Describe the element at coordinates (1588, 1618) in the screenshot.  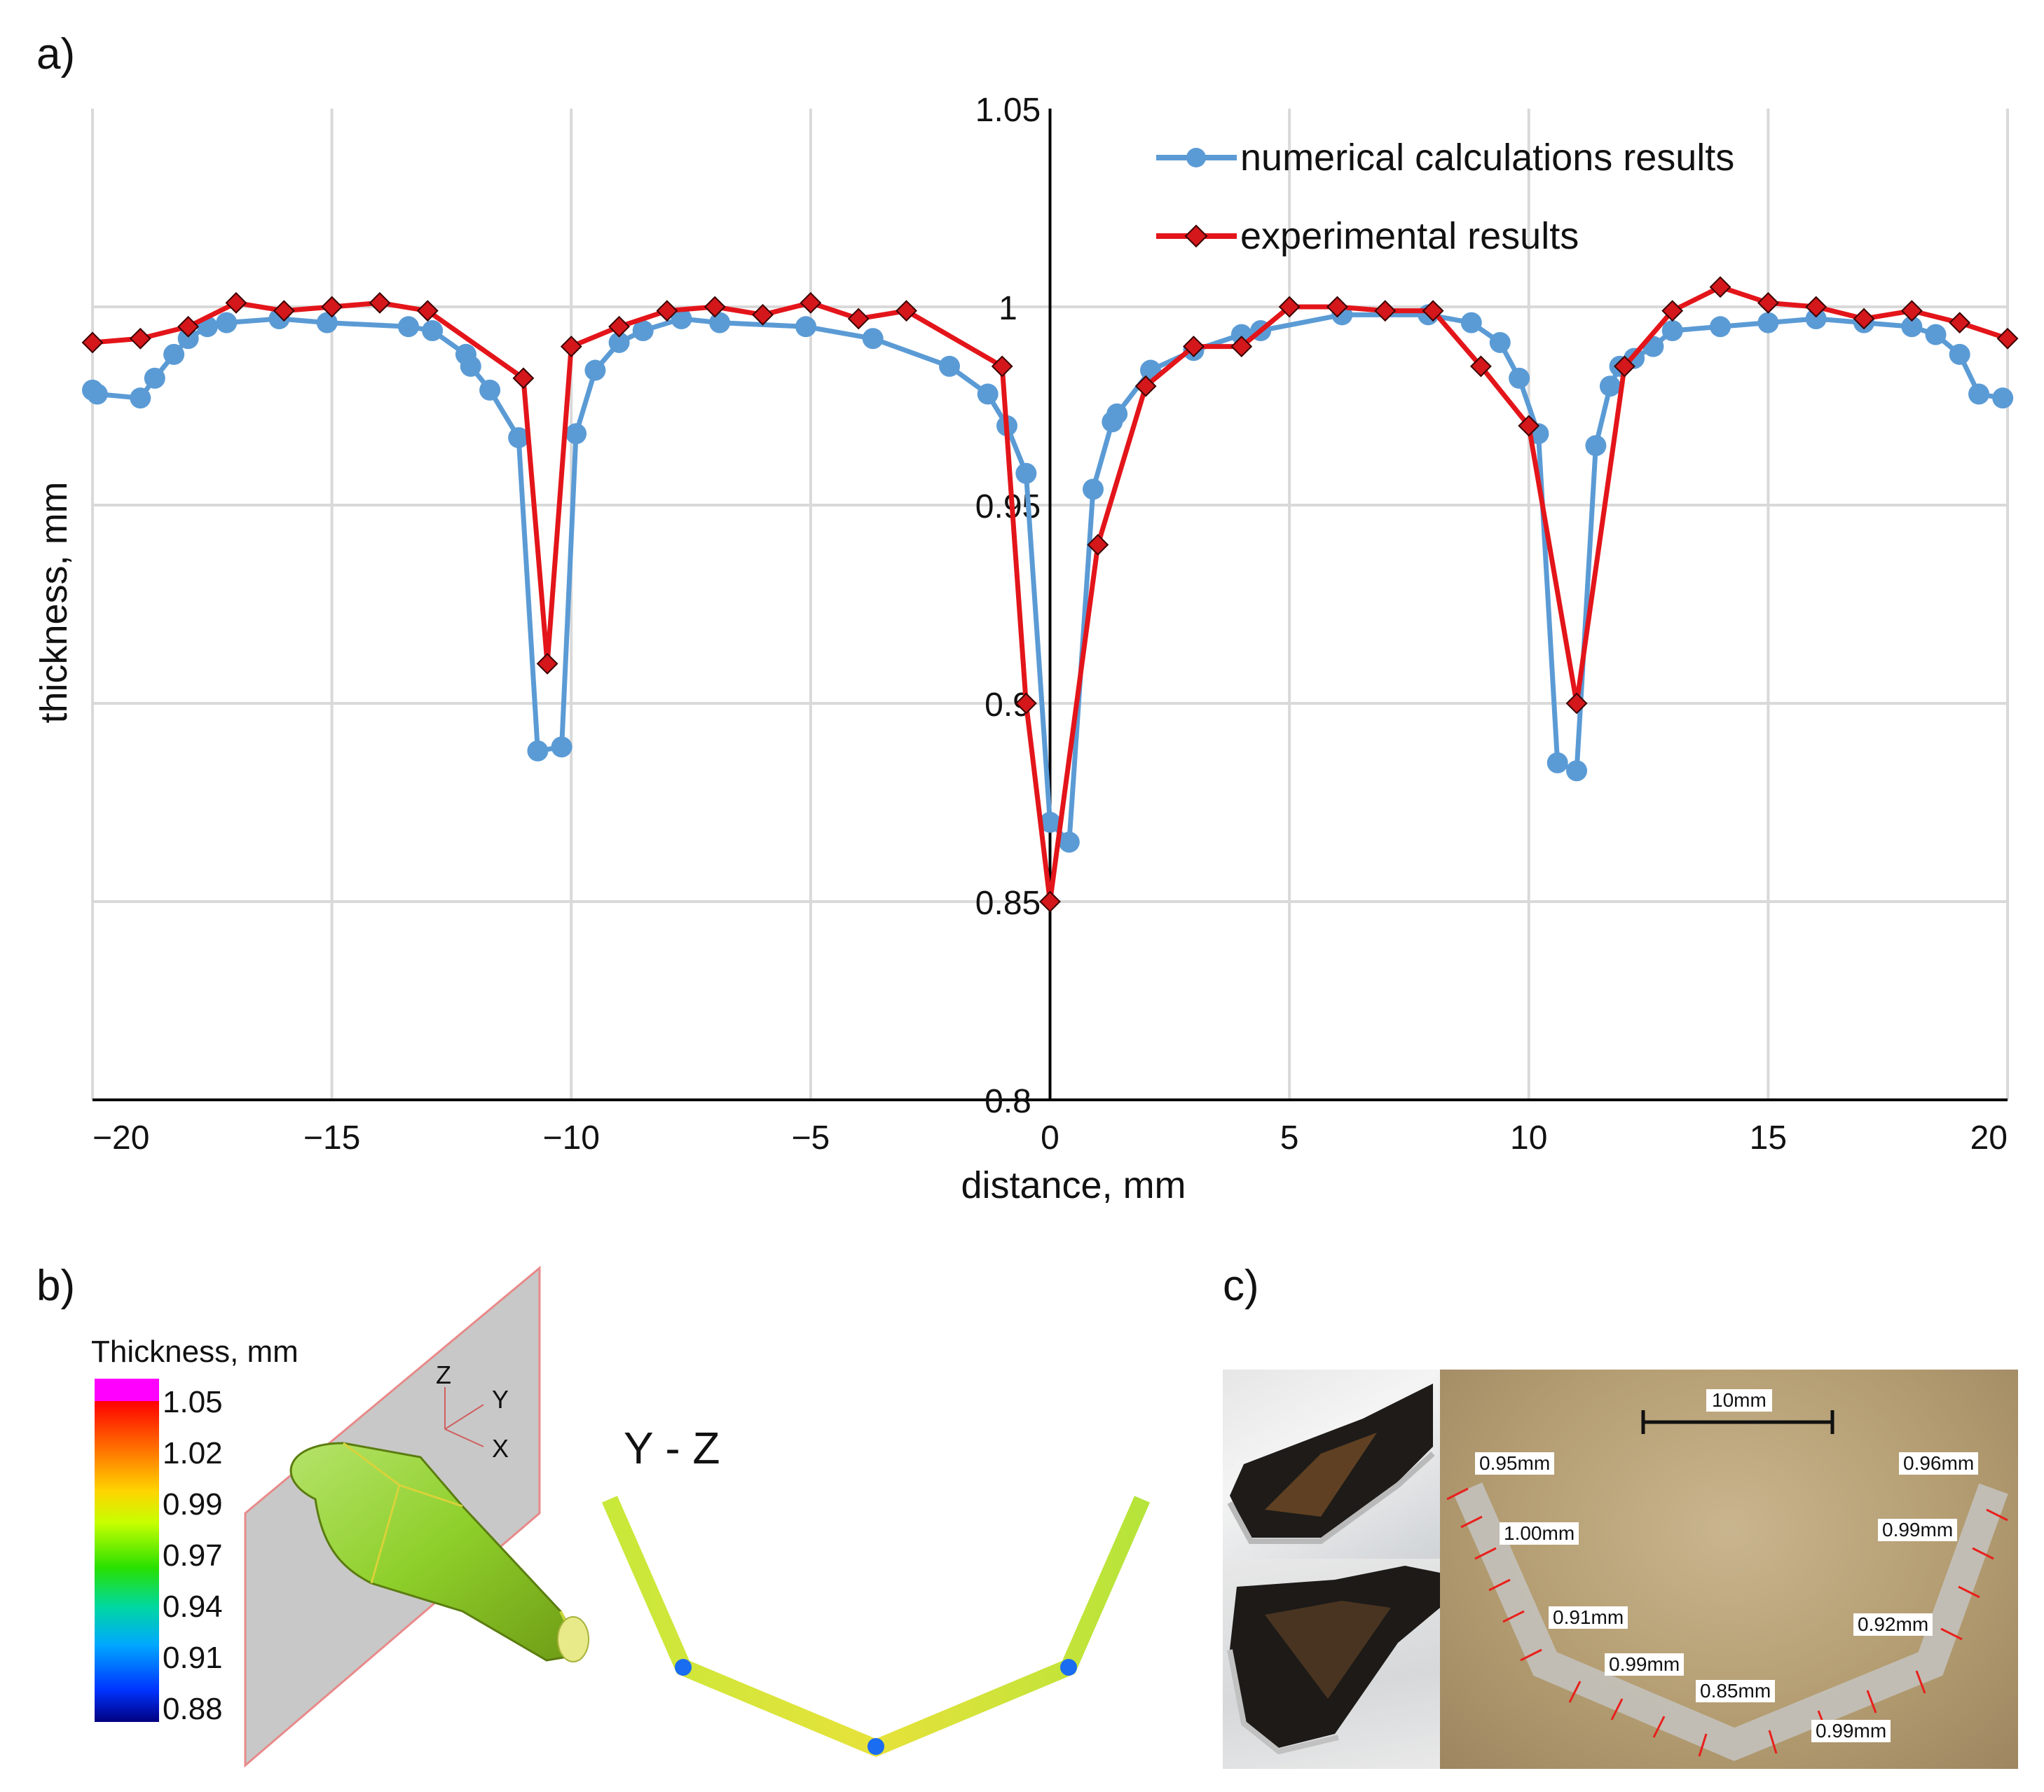
I see `measure-label-3: 0.91mm` at that location.